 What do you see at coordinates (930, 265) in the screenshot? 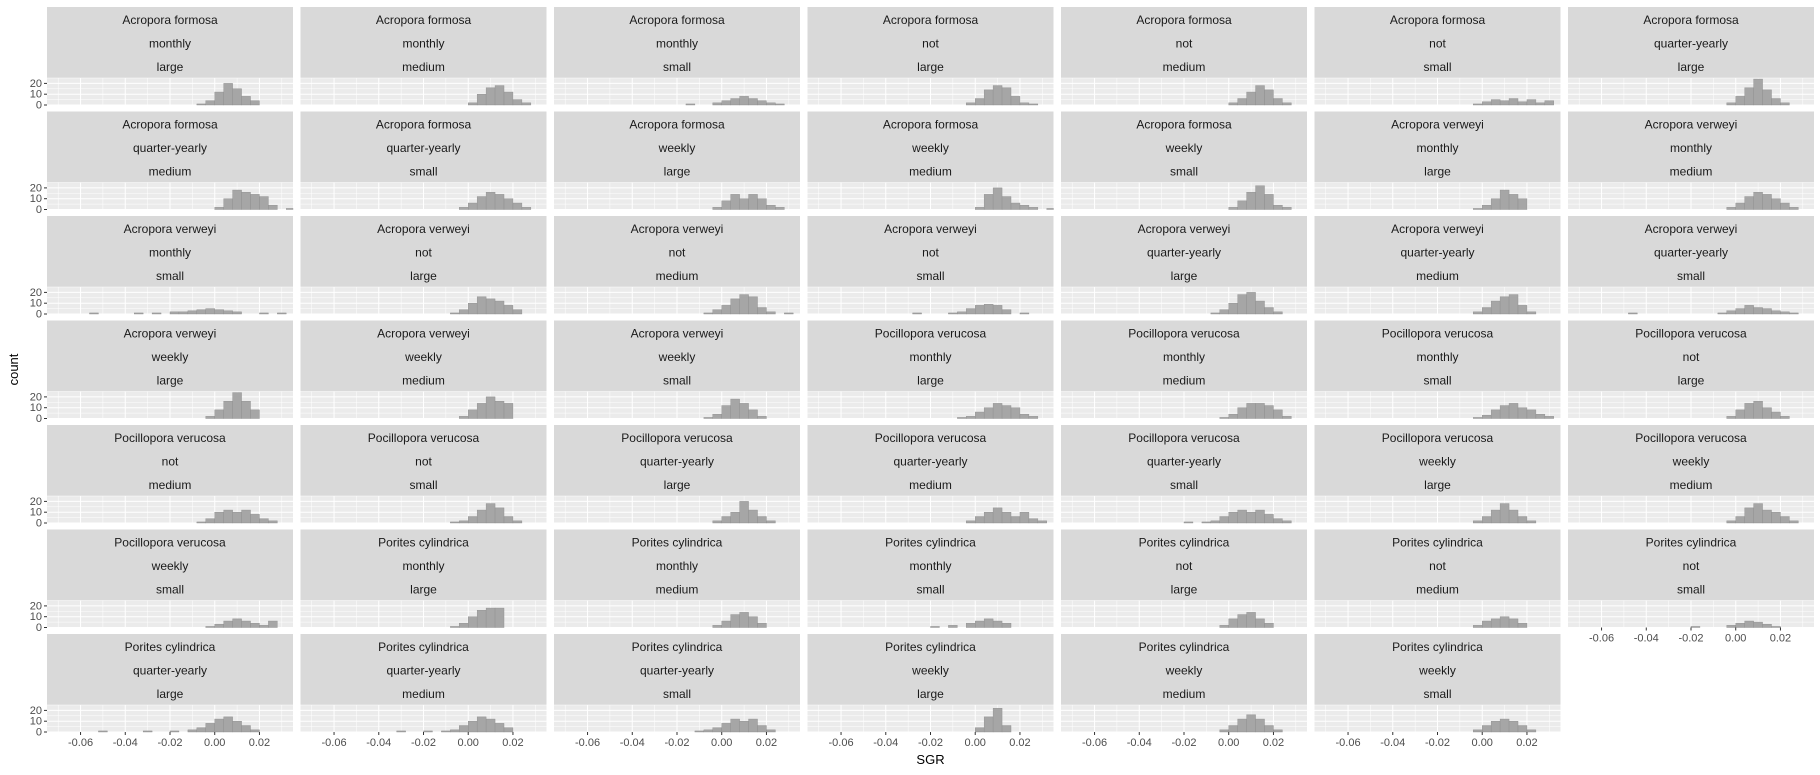
I see `panel-acropora-verweyi-not-small: Acropora verweyi not small` at bounding box center [930, 265].